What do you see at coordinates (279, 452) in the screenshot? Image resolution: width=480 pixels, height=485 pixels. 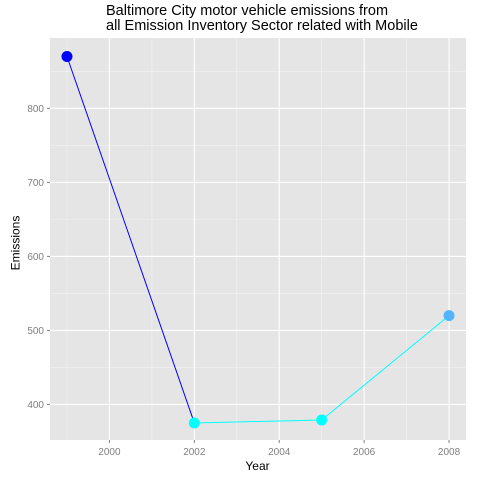 I see `x-tick-label: 2004` at bounding box center [279, 452].